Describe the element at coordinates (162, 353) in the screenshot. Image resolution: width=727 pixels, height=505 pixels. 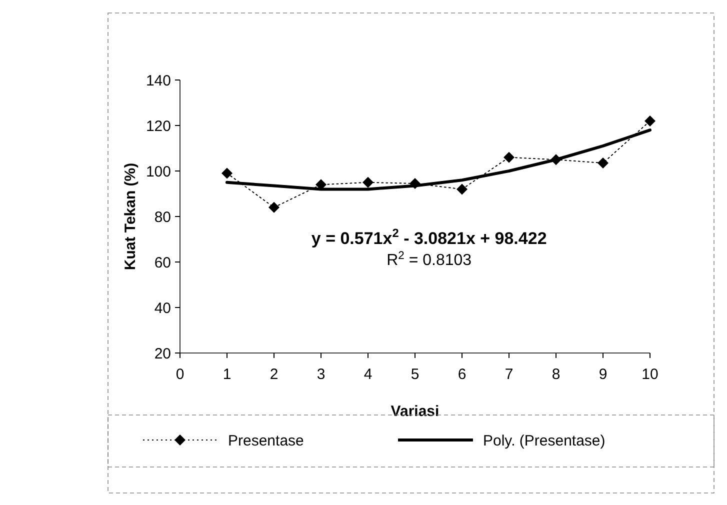
I see `y-tick-label: 20` at that location.